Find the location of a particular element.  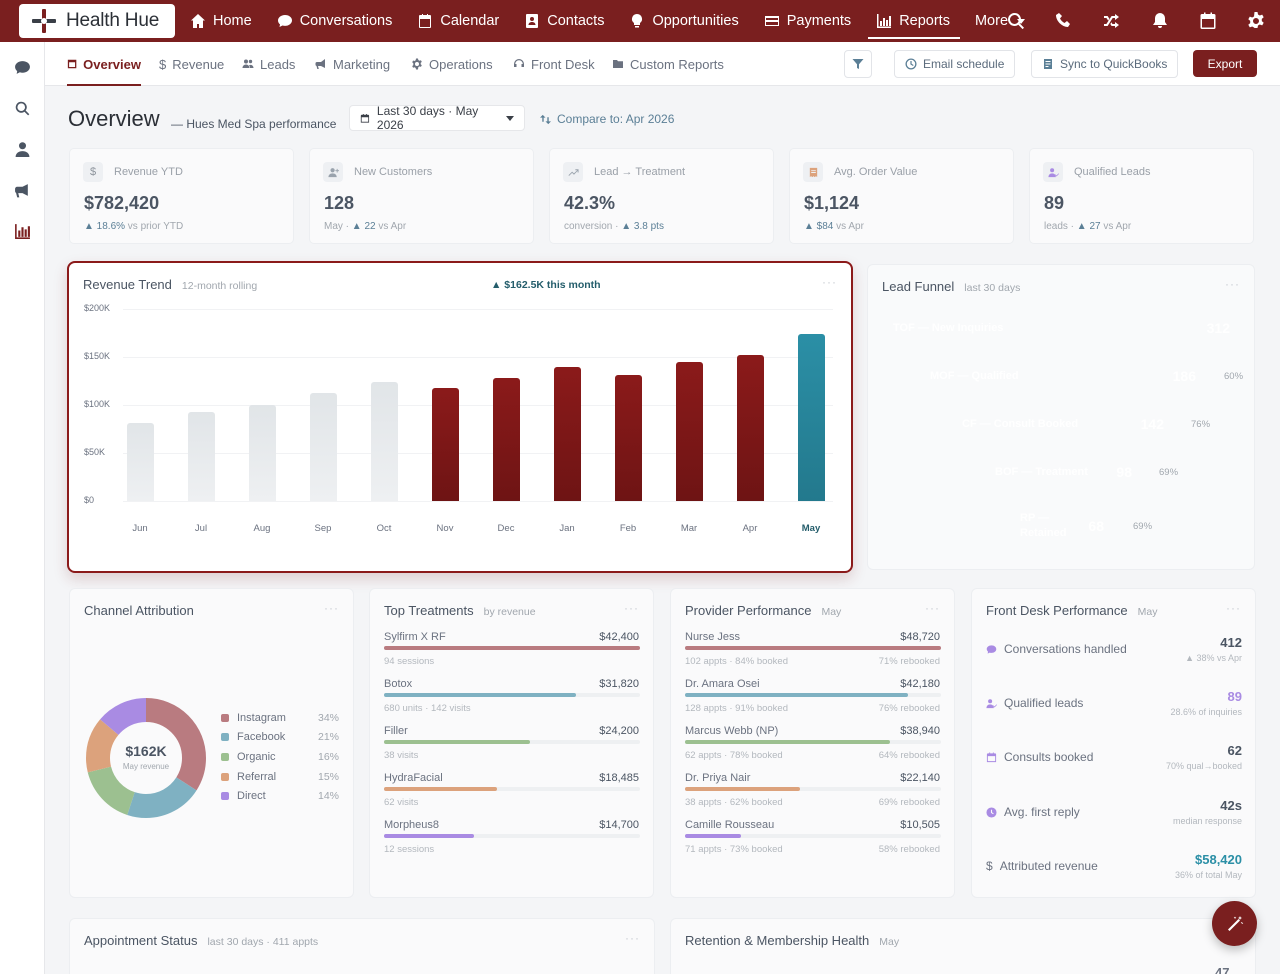

user-icon is located at coordinates (22, 149).